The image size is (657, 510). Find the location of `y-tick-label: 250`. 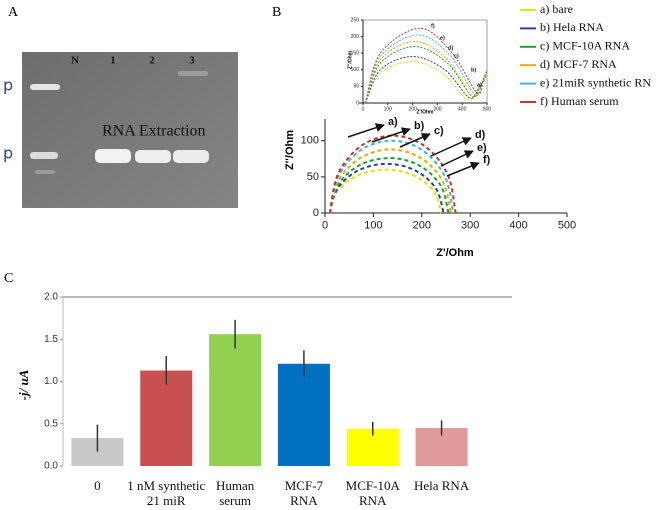

y-tick-label: 250 is located at coordinates (355, 20).